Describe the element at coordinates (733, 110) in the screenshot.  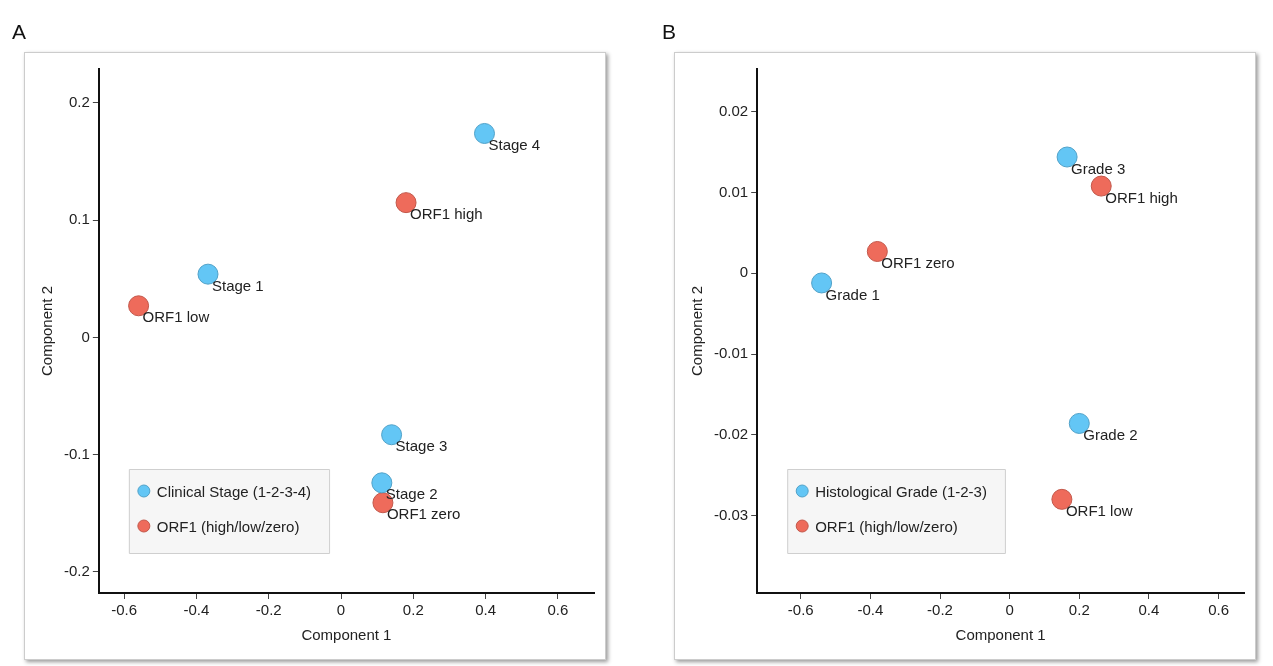
I see `y-tick-label: 0.02` at that location.